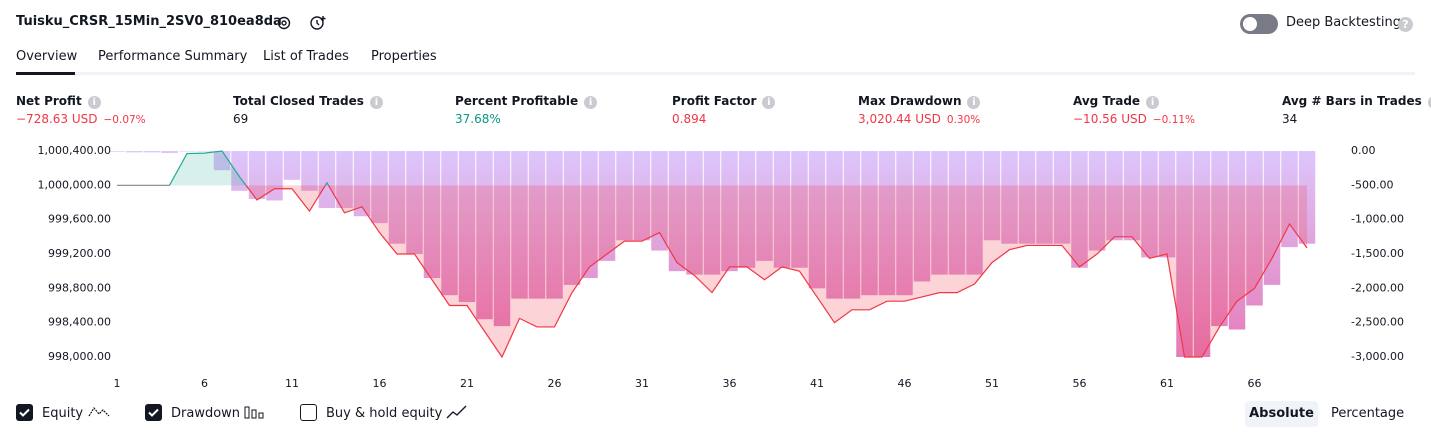 This screenshot has height=438, width=1431. What do you see at coordinates (899, 119) in the screenshot?
I see `value: 3,020.44 USD` at bounding box center [899, 119].